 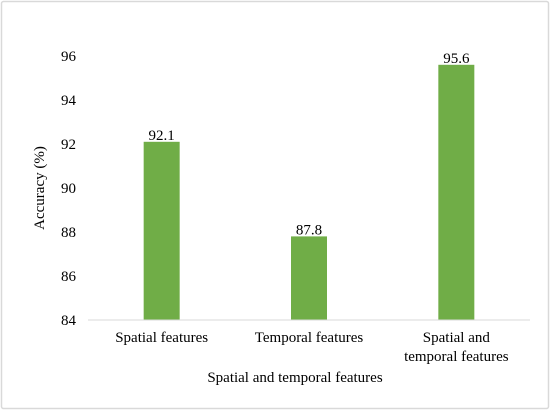 I want to click on y-tick-label: 96, so click(x=69, y=57).